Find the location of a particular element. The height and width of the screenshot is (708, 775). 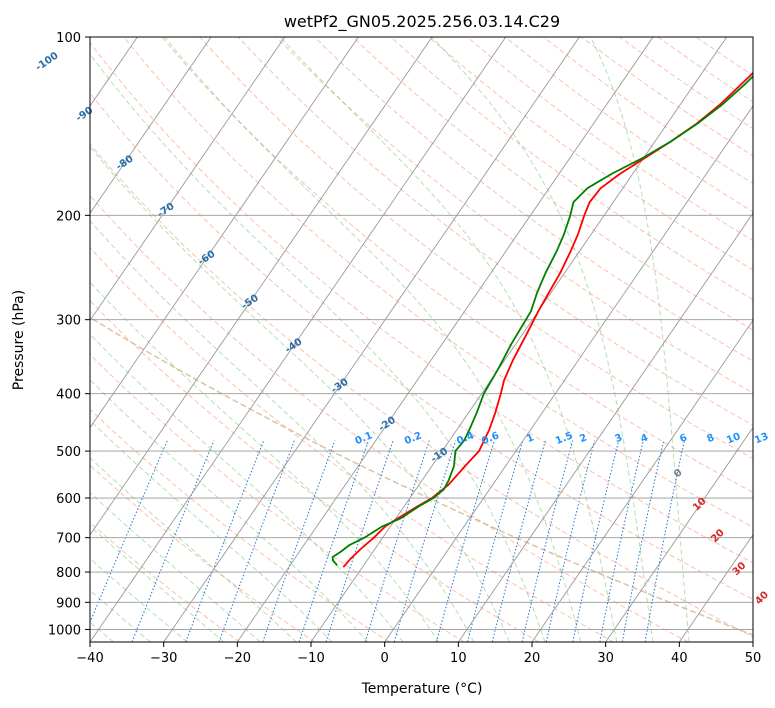

x-tick-label: −40 is located at coordinates (89, 658).